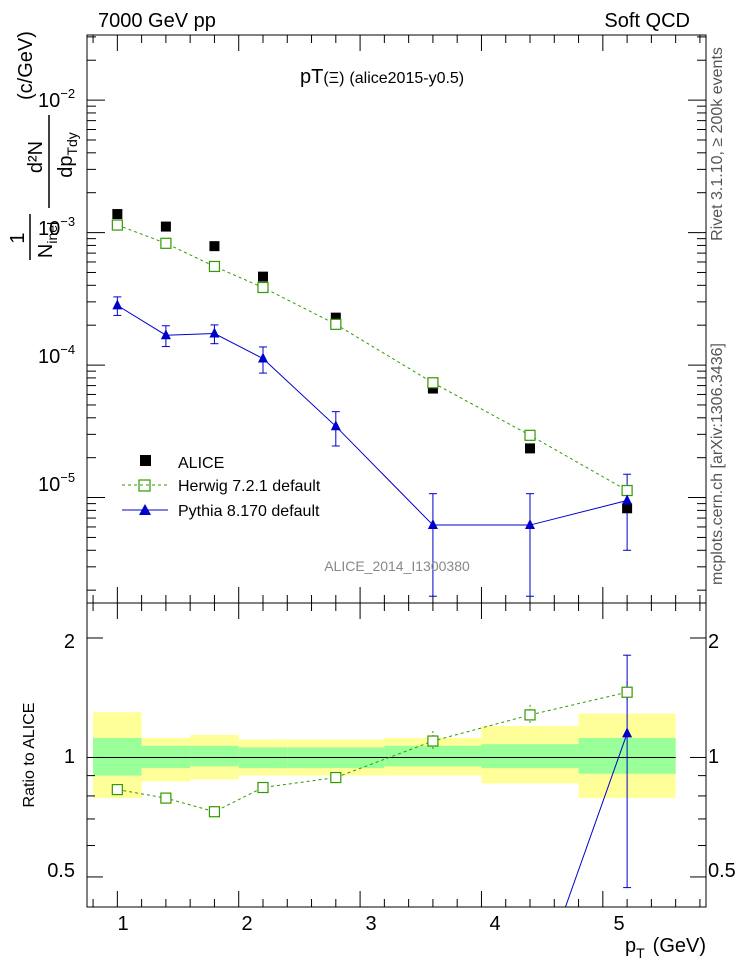 The height and width of the screenshot is (972, 746). I want to click on y-label-one: 1, so click(18, 237).